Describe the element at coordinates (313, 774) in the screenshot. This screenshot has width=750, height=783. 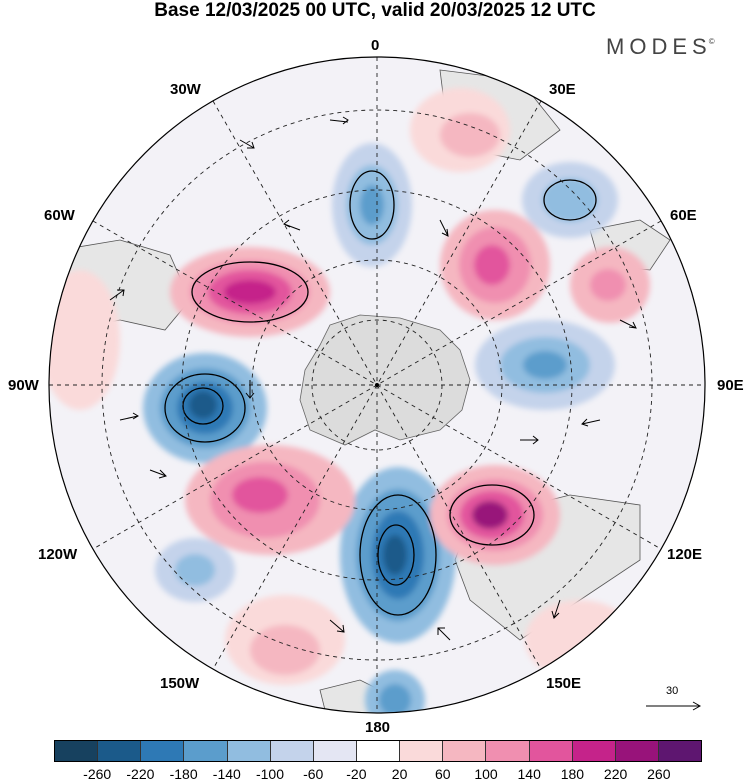
I see `colorbar-tick-label: -60` at that location.